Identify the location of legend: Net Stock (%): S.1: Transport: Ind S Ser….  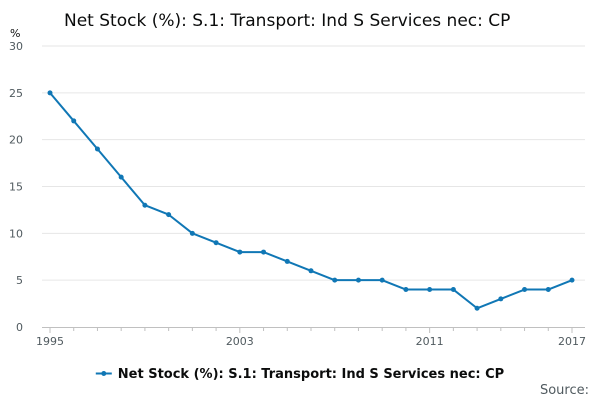
(299, 374).